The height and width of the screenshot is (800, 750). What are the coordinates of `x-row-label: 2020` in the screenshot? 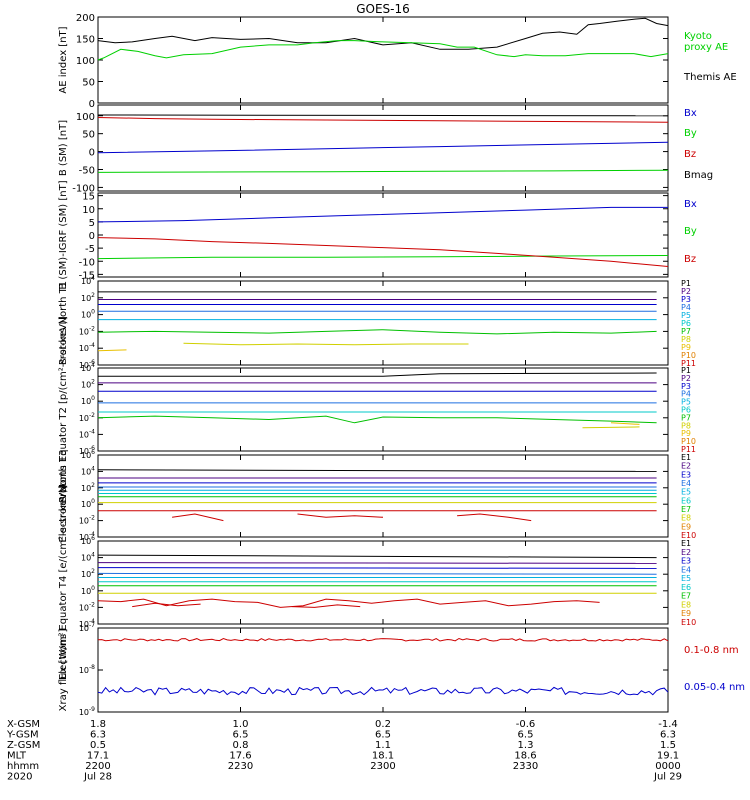 It's located at (19, 777).